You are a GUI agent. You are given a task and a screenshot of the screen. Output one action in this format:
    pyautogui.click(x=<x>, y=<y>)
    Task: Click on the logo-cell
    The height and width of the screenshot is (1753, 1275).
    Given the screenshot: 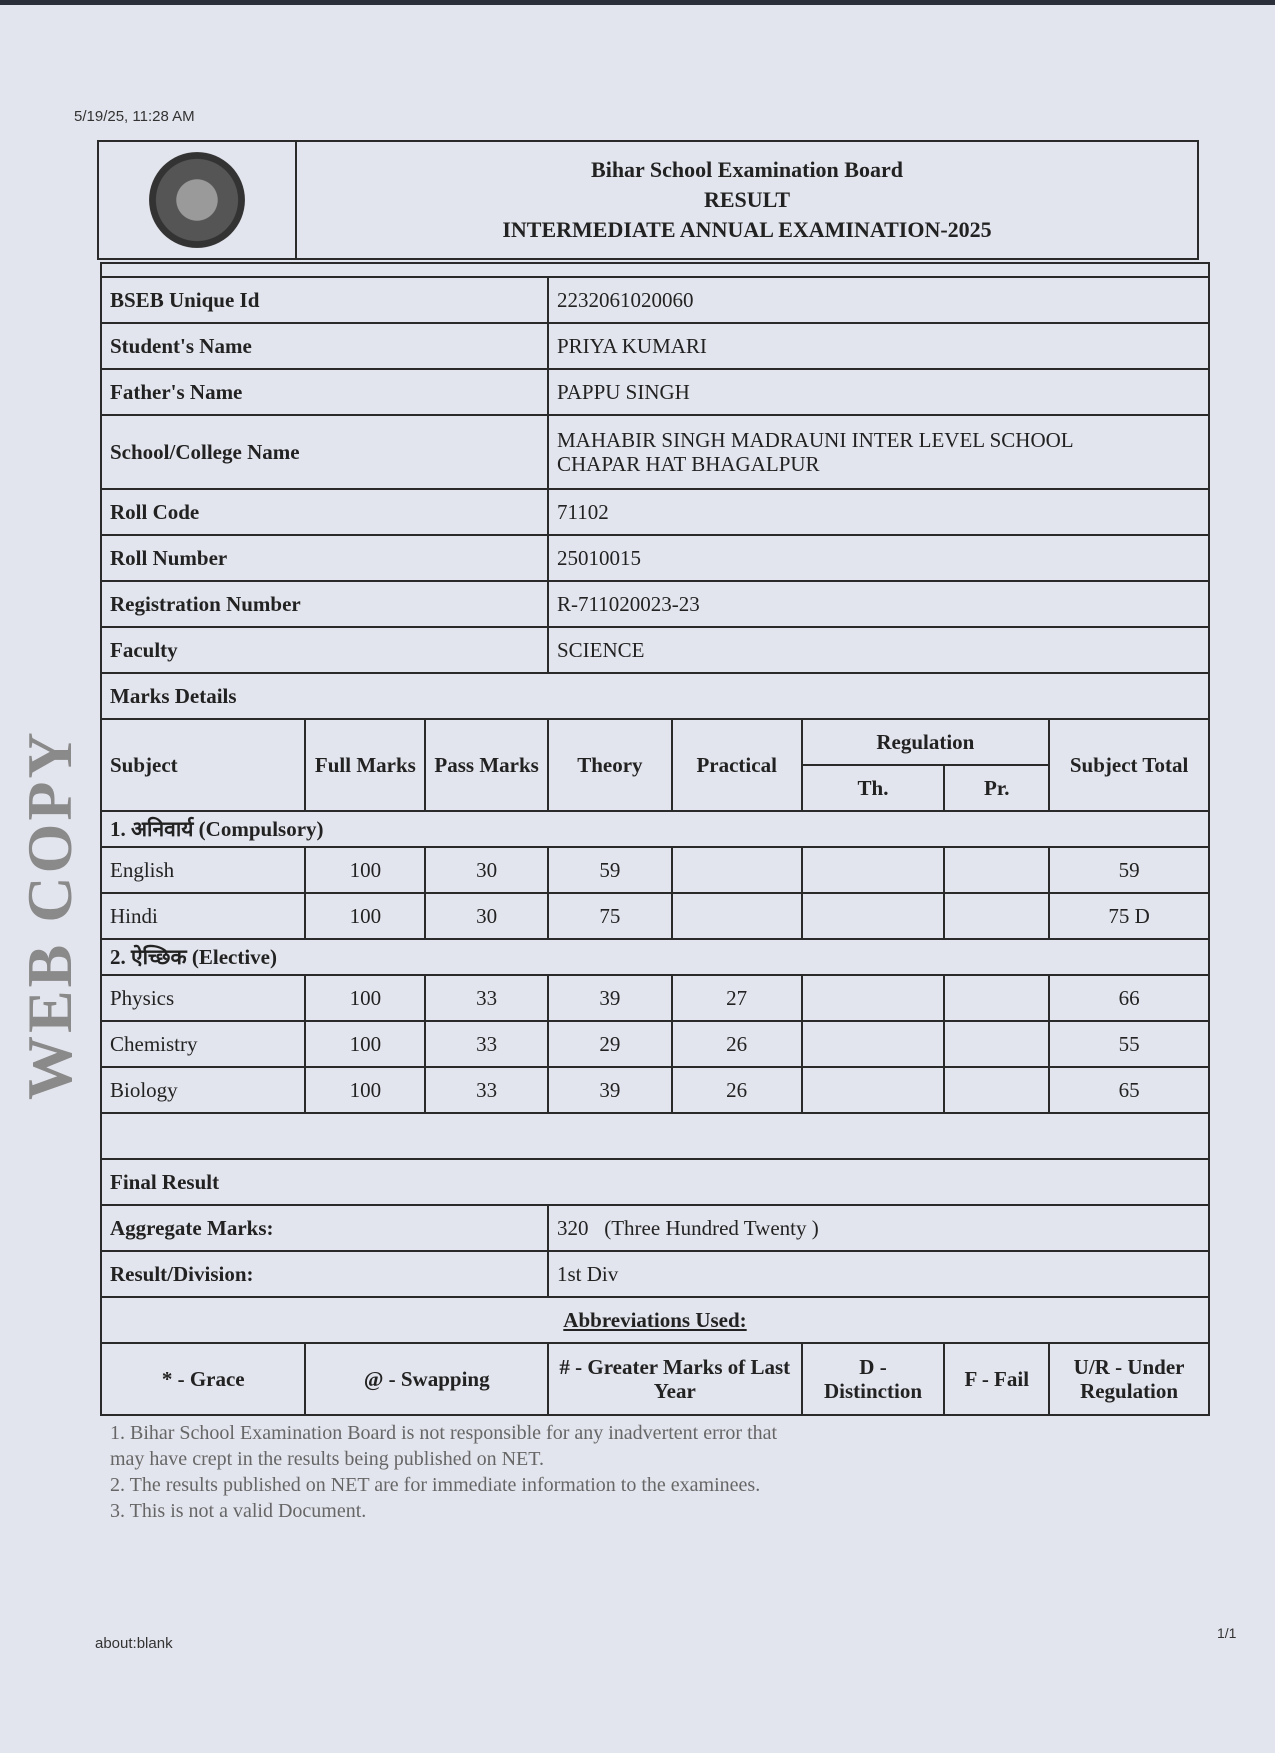 What is the action you would take?
    pyautogui.click(x=197, y=200)
    